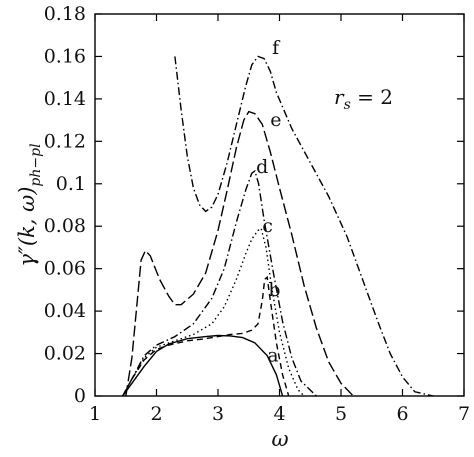 This screenshot has width=474, height=457. Describe the element at coordinates (36, 164) in the screenshot. I see `y-axis-title-sub: ph−pl` at that location.